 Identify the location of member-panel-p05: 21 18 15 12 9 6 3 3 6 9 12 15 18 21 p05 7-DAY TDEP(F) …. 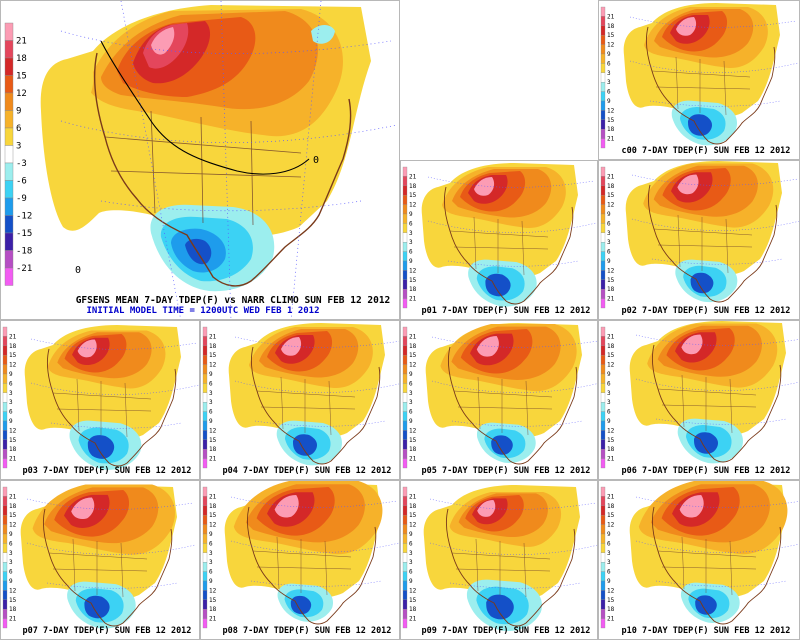
(499, 400).